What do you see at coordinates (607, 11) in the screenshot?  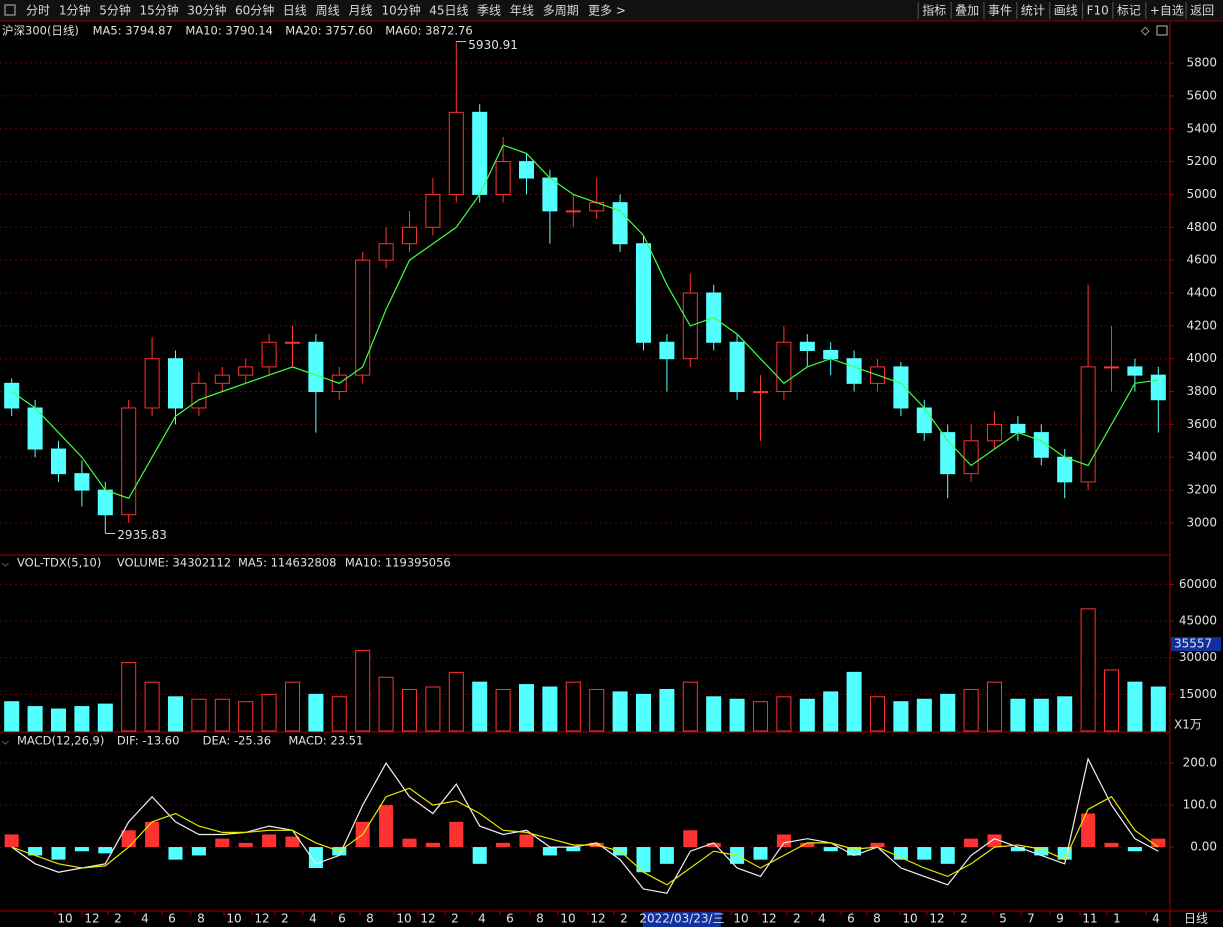 I see `toolbar-item: 更多 >` at bounding box center [607, 11].